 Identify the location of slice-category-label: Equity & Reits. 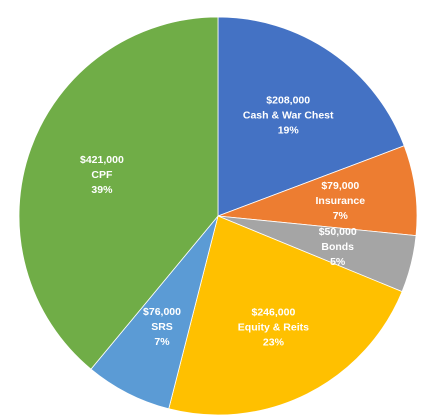
(273, 327).